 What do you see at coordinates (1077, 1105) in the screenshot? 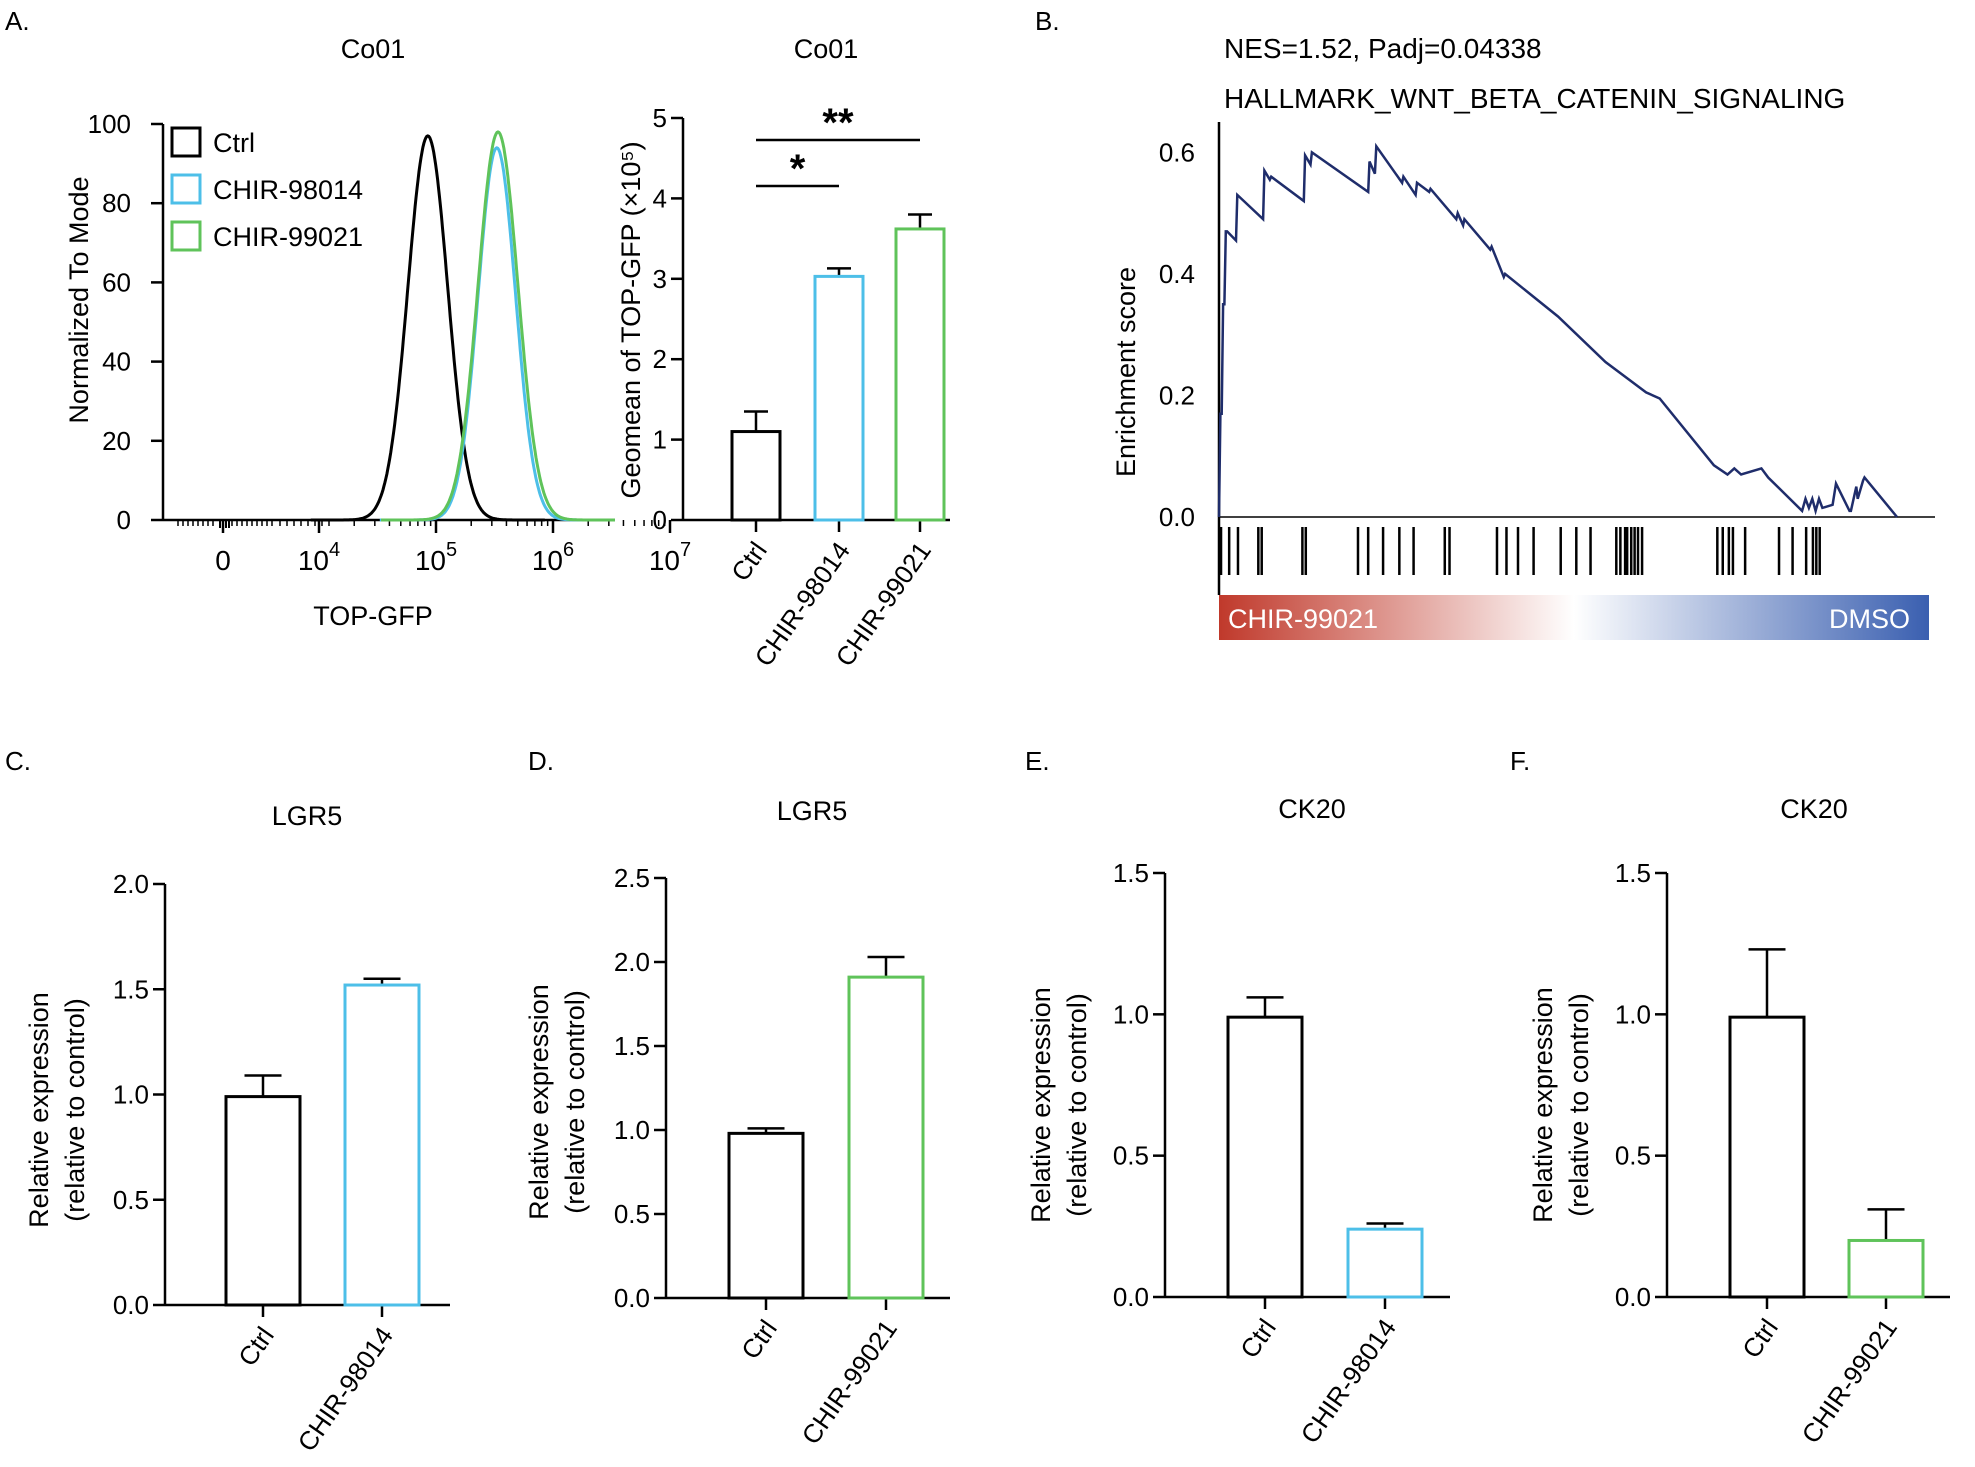
I see `chart-e-ylabel2: (relative to control)` at bounding box center [1077, 1105].